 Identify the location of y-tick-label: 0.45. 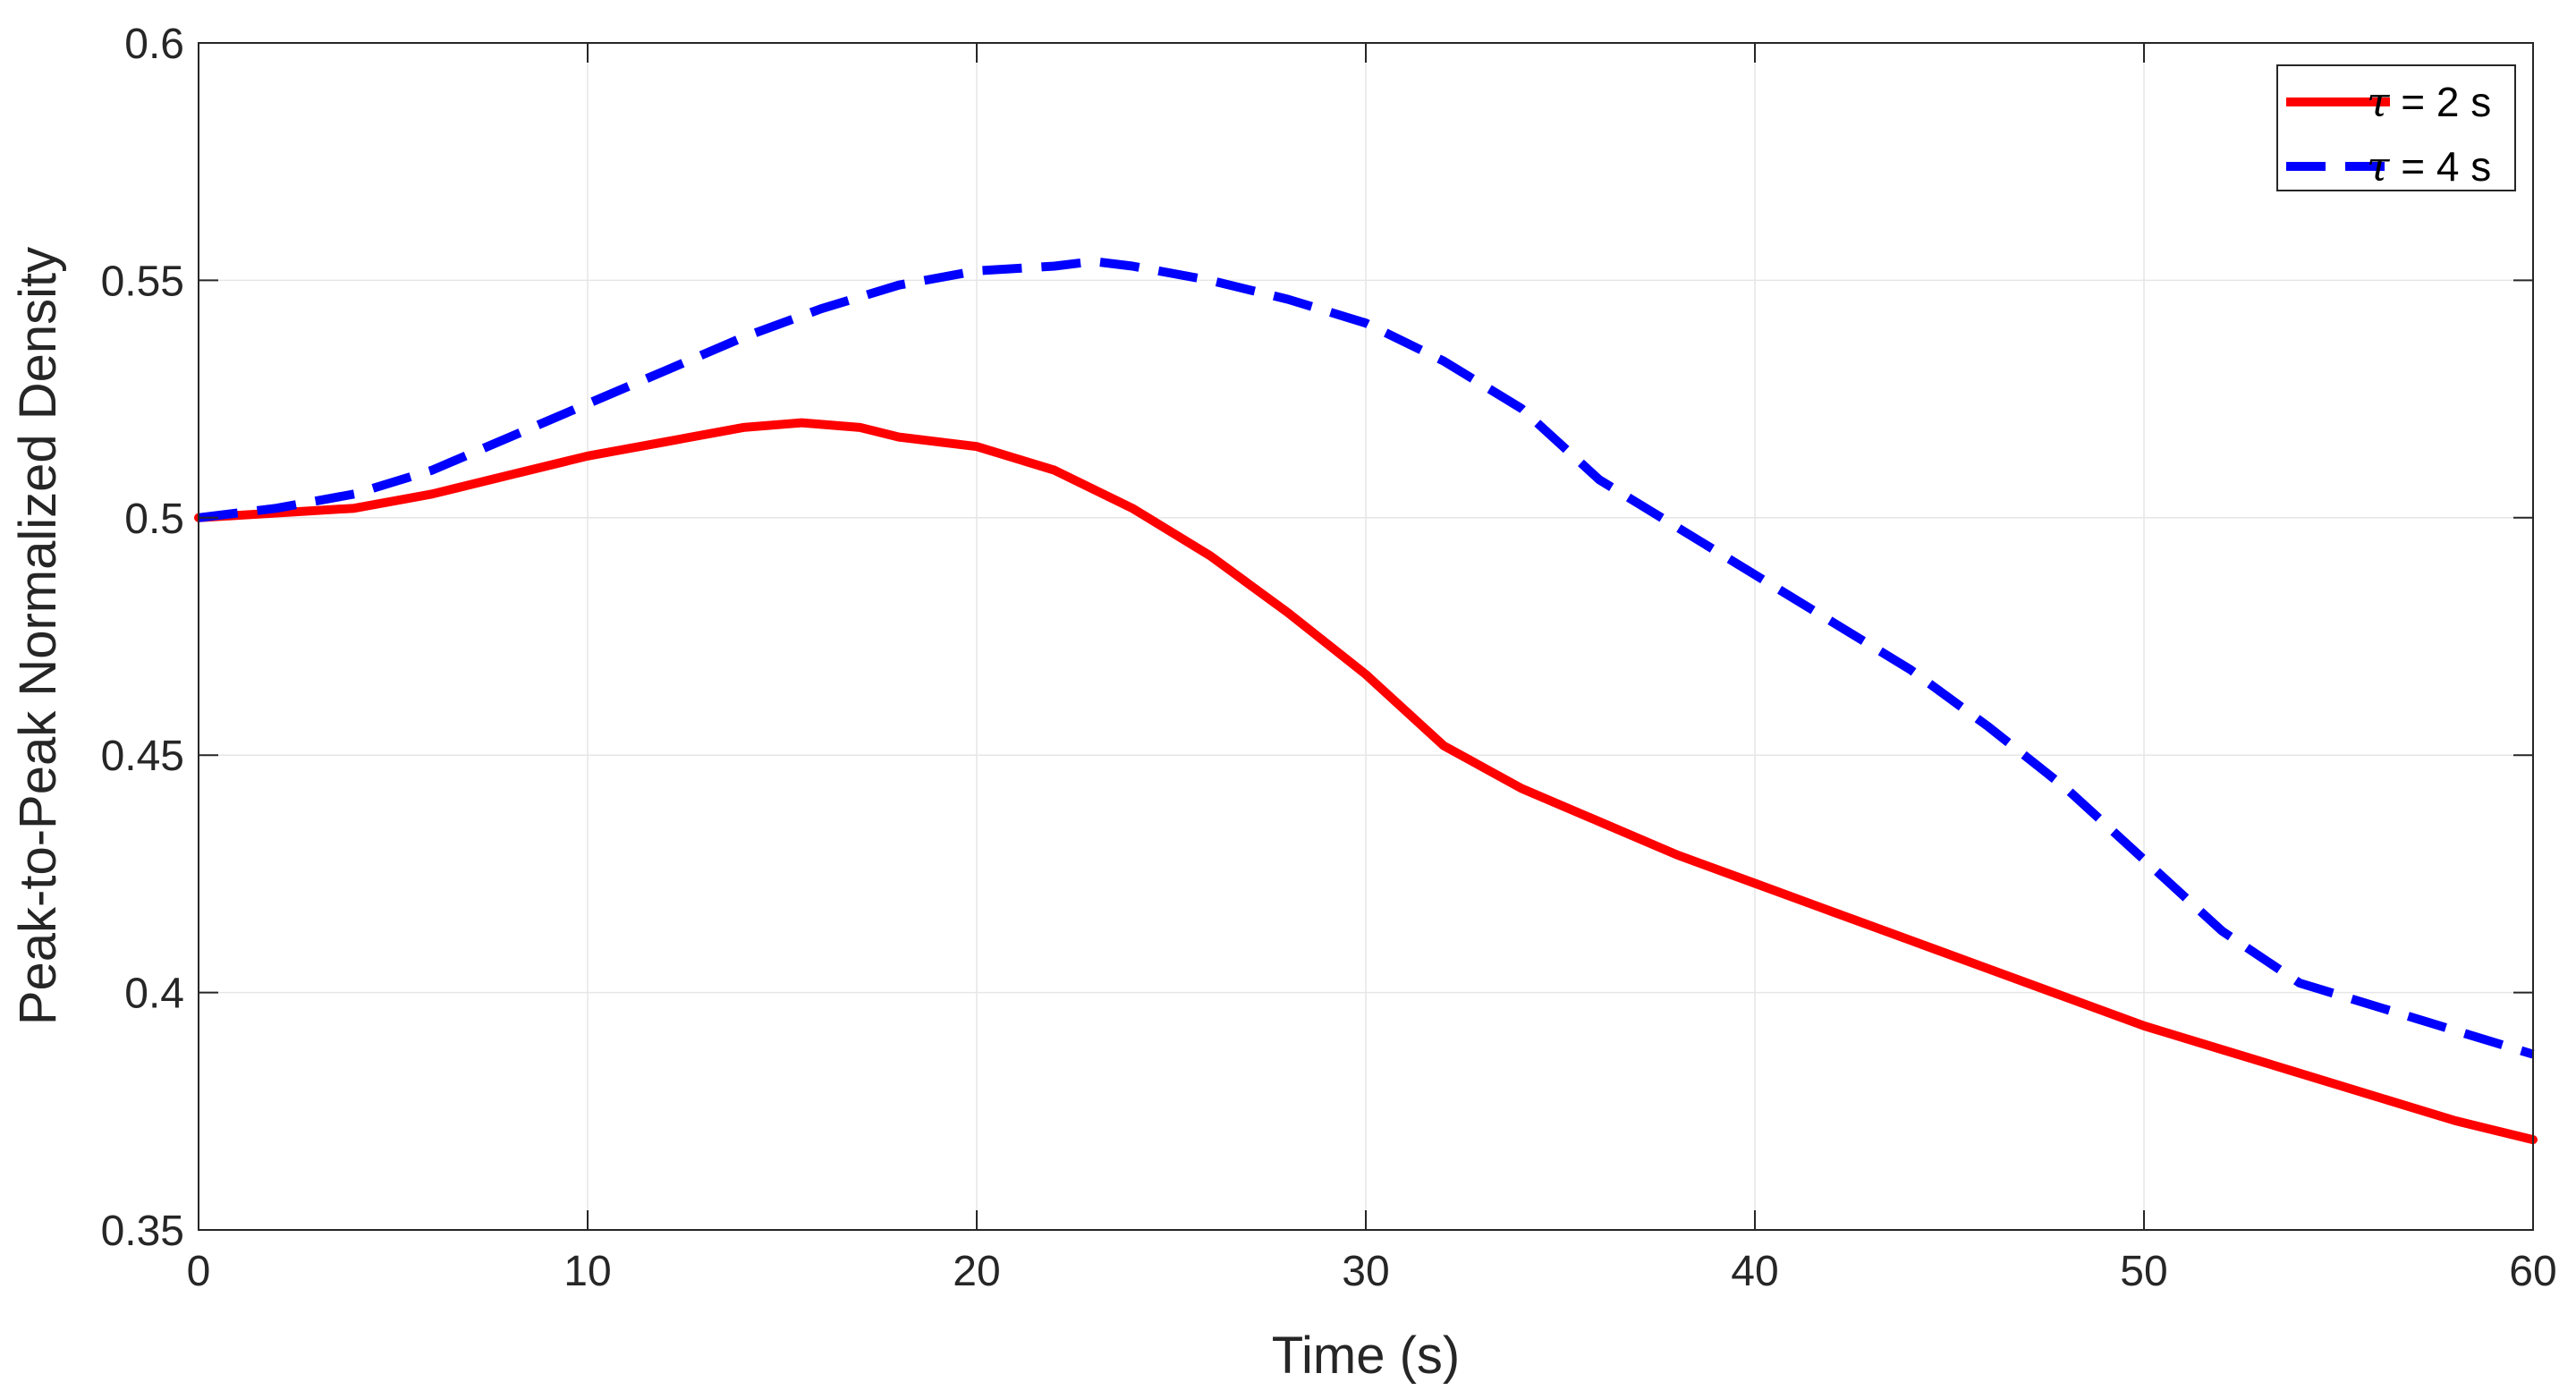
(142, 756).